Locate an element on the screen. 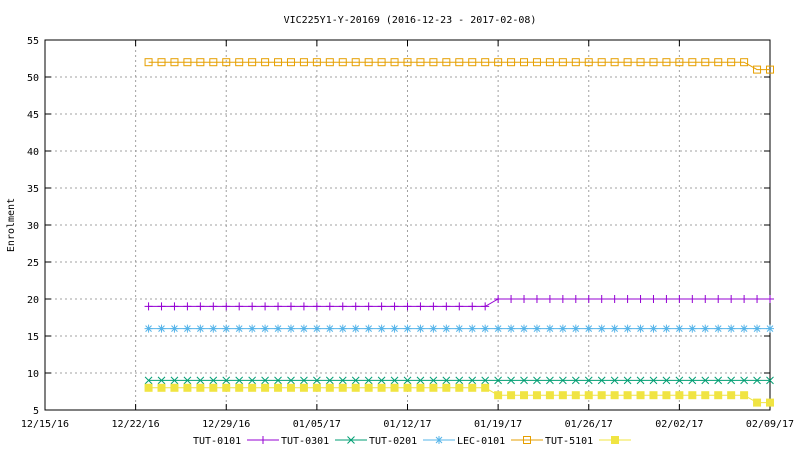  y-tick-label: 25 is located at coordinates (33, 263).